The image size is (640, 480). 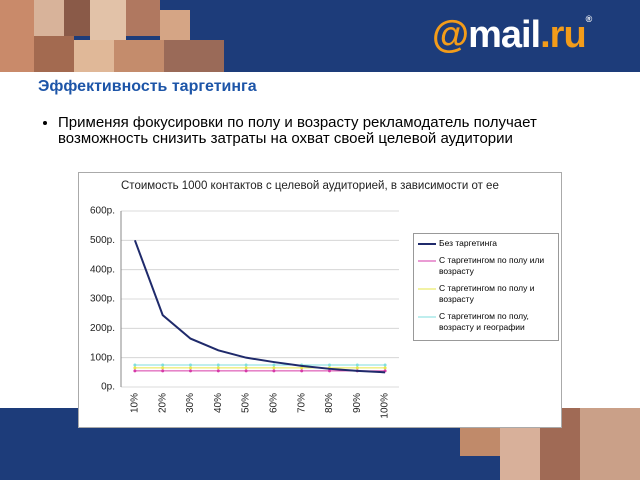 I want to click on logo: @mail.ru®, so click(x=512, y=35).